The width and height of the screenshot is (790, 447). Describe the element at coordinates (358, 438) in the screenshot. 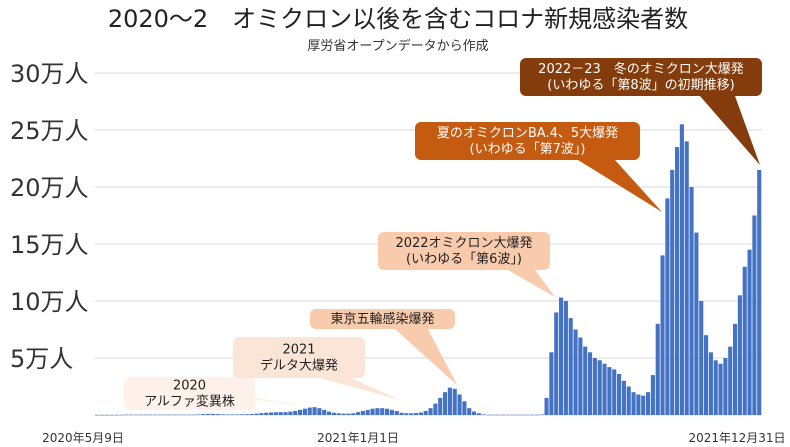

I see `x-tick-label: 2021年1月1日` at that location.